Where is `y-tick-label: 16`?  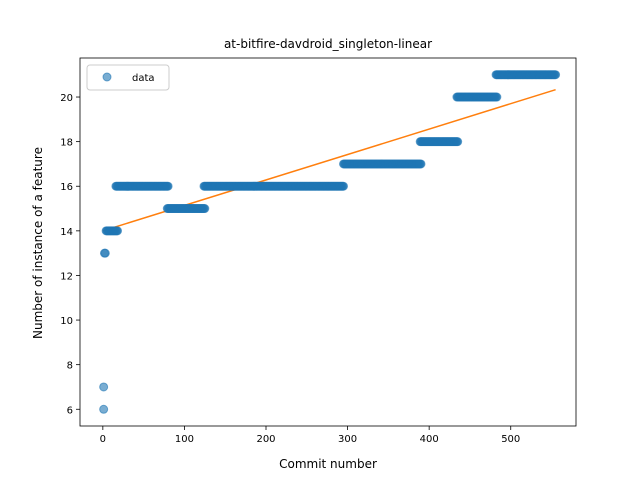
y-tick-label: 16 is located at coordinates (66, 187).